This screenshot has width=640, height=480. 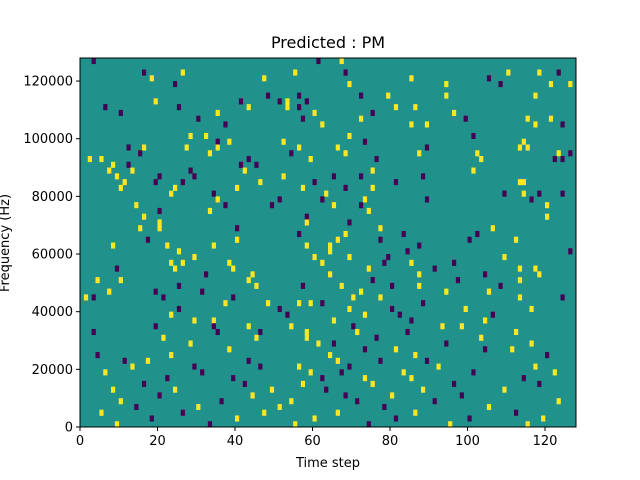 What do you see at coordinates (51, 255) in the screenshot?
I see `y-axis: 0 20000 40000 60000 80000 100000 120000` at bounding box center [51, 255].